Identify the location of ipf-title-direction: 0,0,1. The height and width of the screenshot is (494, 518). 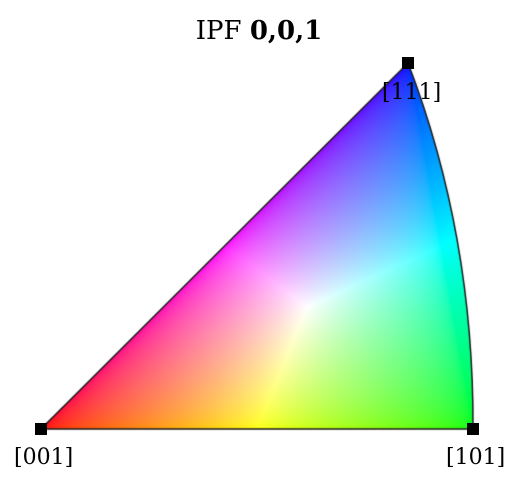
(286, 31).